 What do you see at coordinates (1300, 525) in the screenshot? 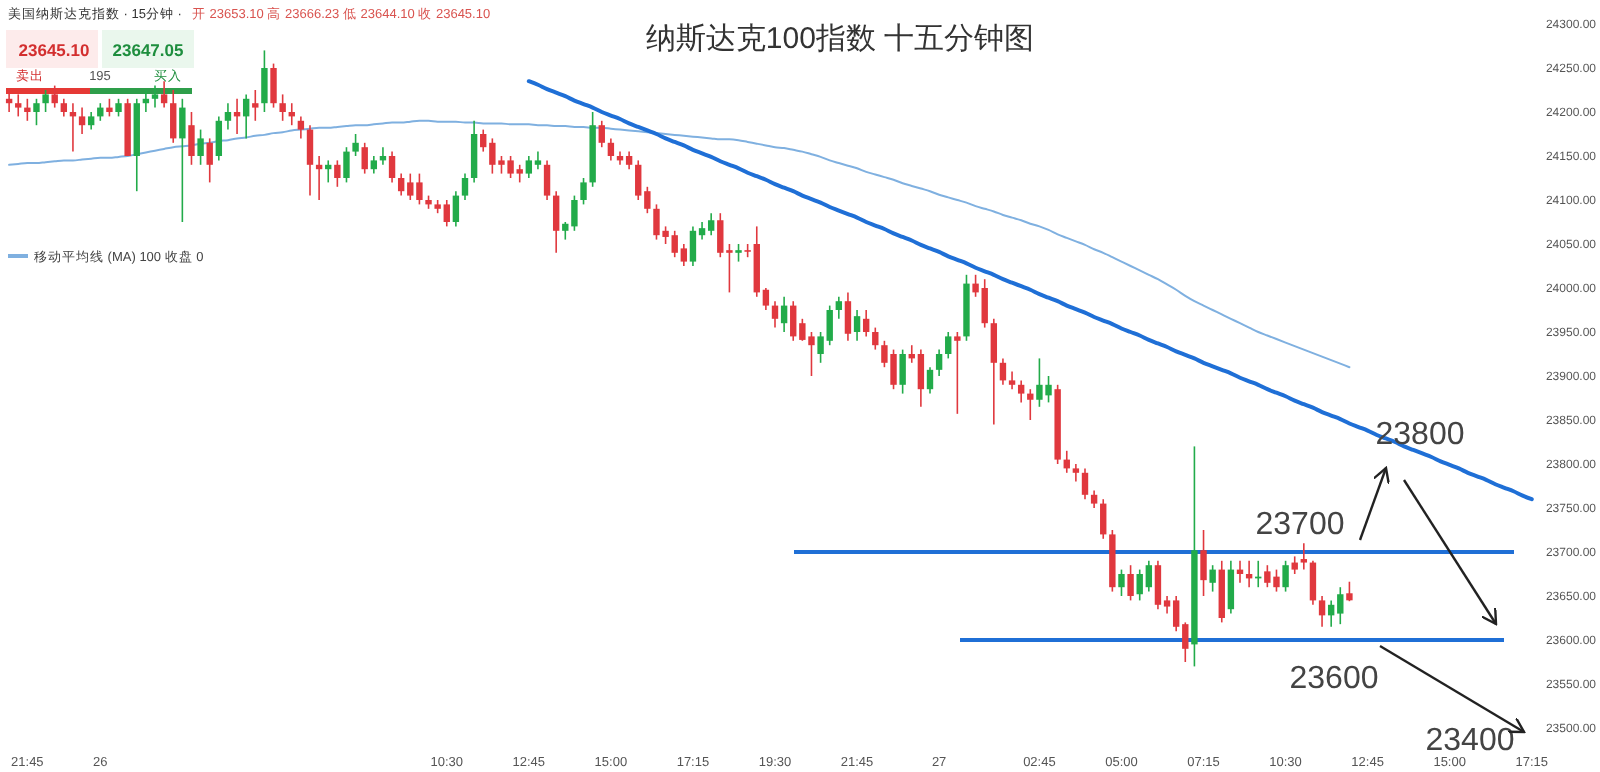
I see `ref-line-label: 23700` at bounding box center [1300, 525].